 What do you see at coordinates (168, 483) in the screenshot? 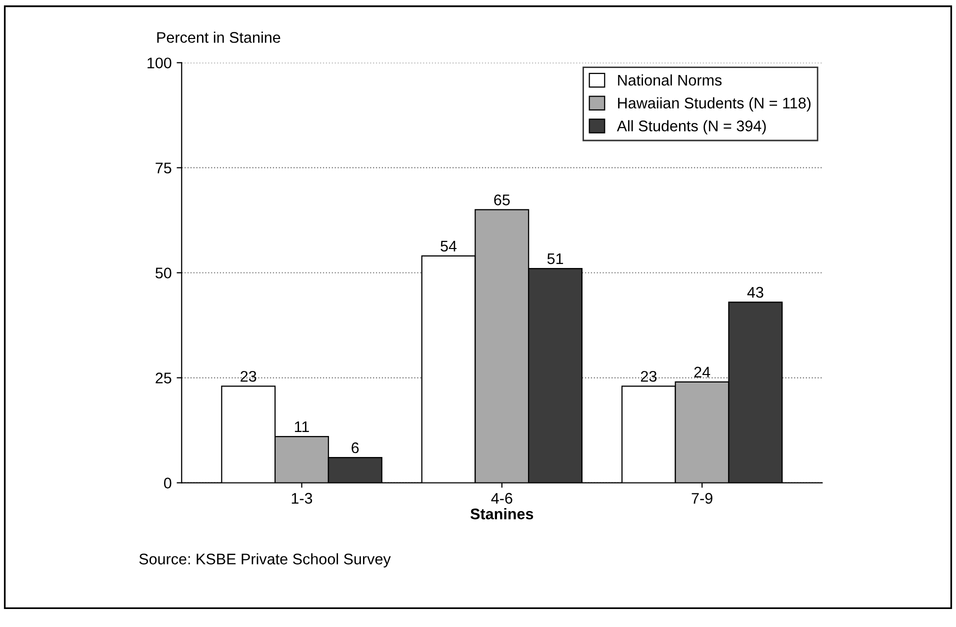
I see `y-tick-label: 0` at bounding box center [168, 483].